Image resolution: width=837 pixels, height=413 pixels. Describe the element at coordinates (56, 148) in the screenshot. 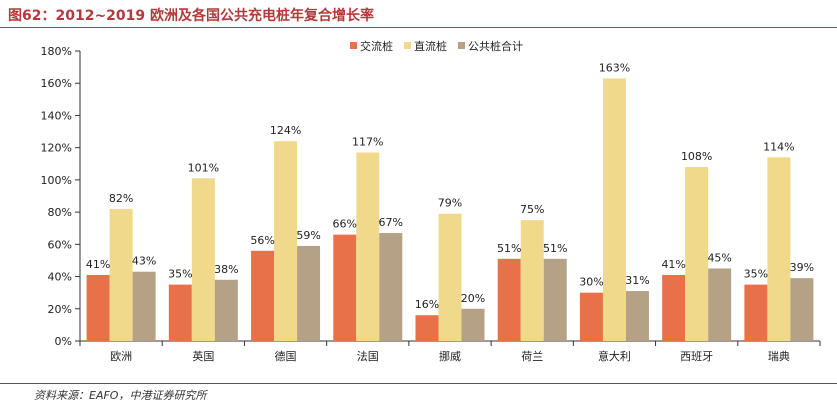

I see `y-tick-label: 120%` at that location.